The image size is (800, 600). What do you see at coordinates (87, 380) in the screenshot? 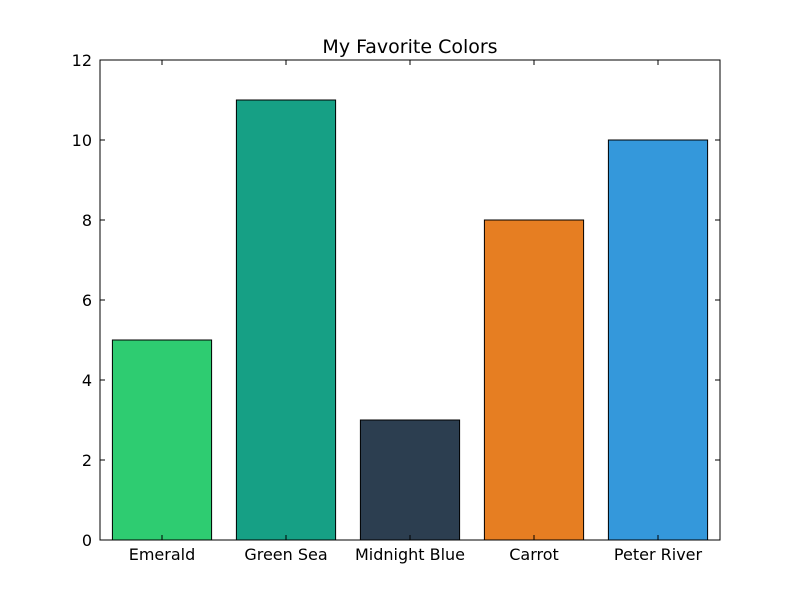
I see `y-tick-label: 4` at bounding box center [87, 380].